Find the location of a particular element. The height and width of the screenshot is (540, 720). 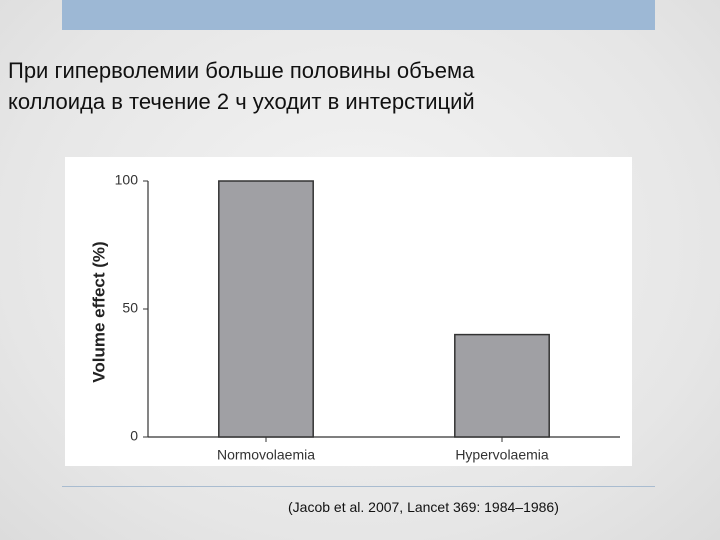

y-tick-label: 0 is located at coordinates (134, 436).